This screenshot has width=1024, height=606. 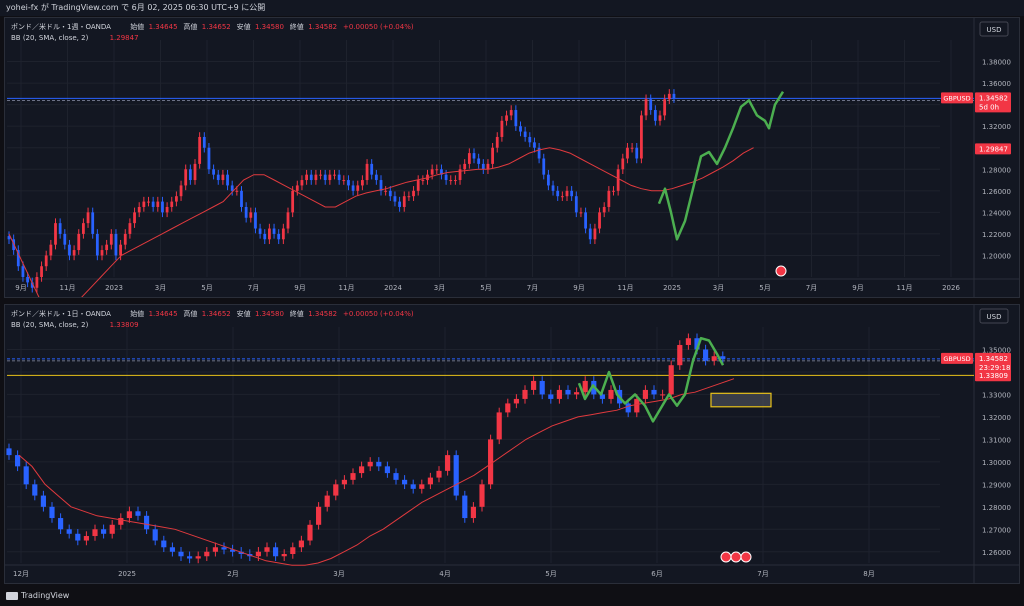 I want to click on tradingview-logo: TradingView, so click(x=37, y=595).